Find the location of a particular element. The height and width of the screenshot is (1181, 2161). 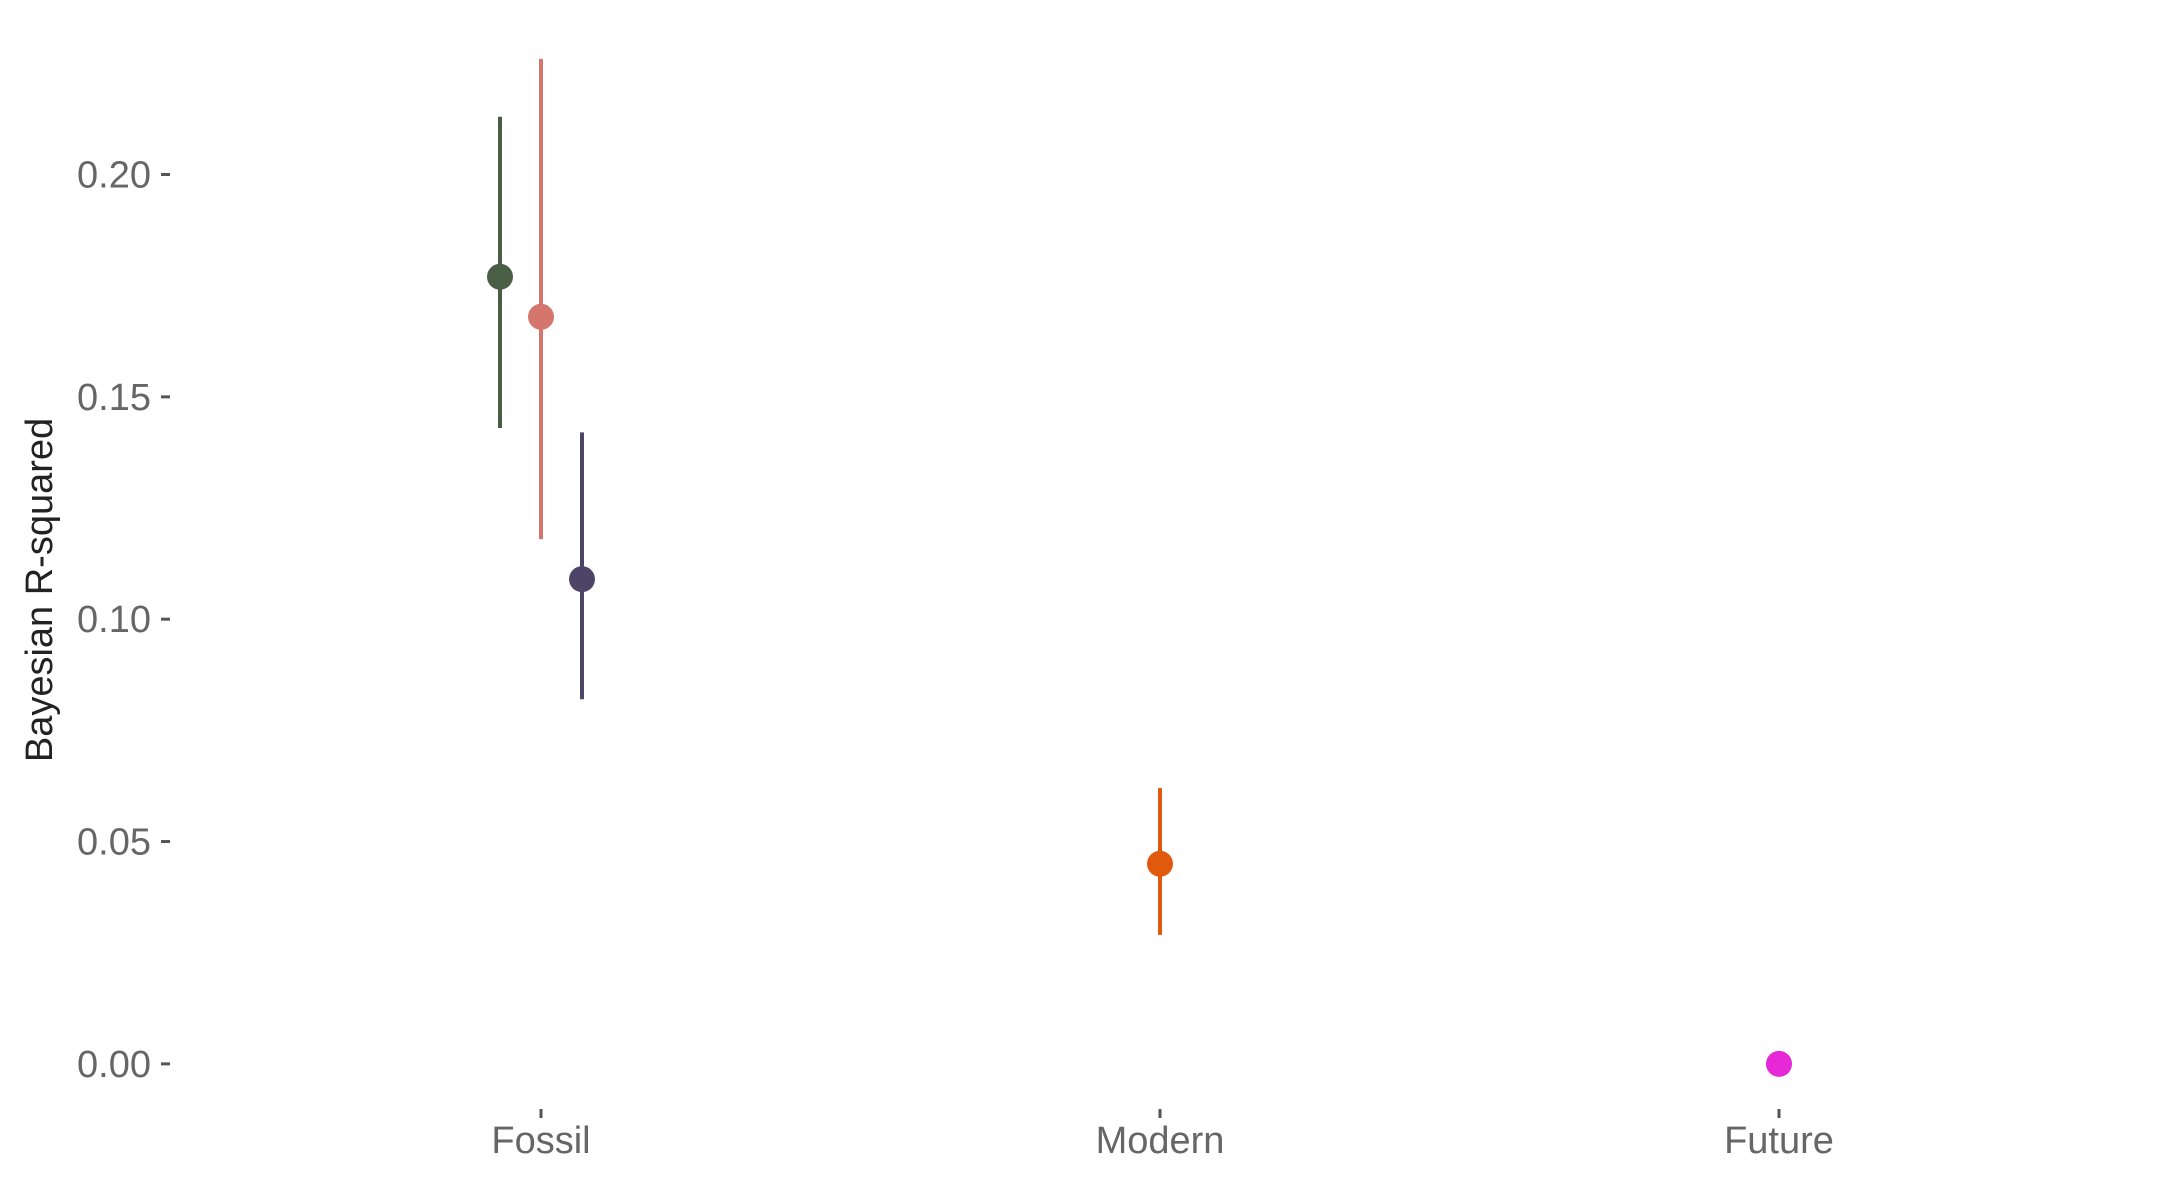

y-tick-label: 0.05 is located at coordinates (114, 843).